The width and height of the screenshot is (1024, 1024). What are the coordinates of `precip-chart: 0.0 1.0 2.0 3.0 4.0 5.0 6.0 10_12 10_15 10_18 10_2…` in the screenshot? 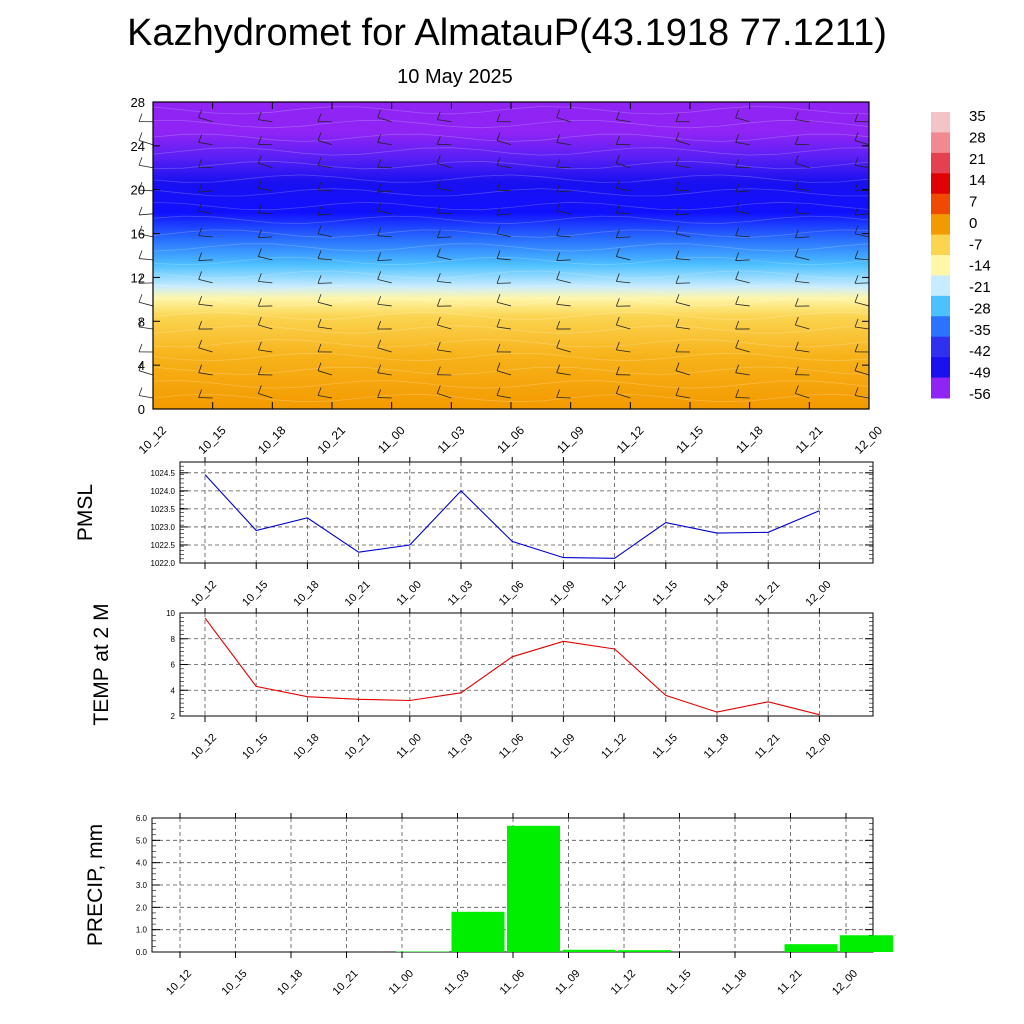 It's located at (488, 905).